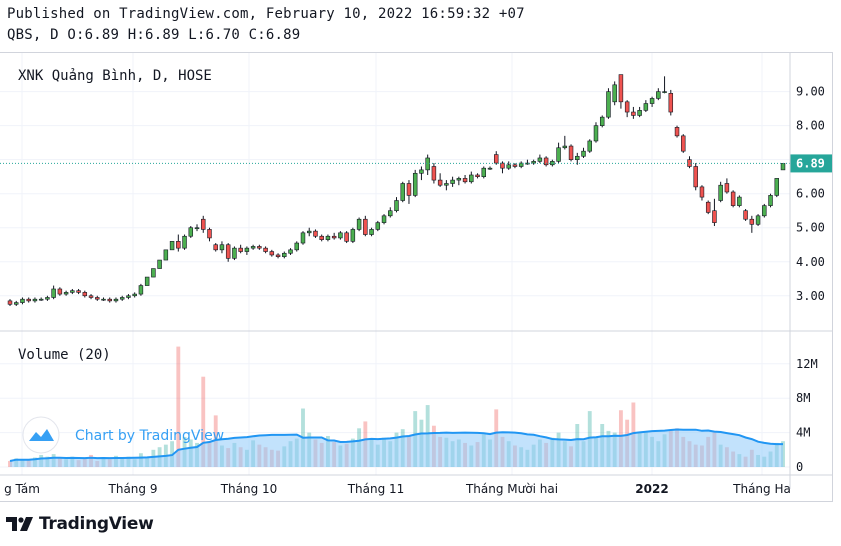  I want to click on time-tick-label: Tháng 11, so click(376, 489).